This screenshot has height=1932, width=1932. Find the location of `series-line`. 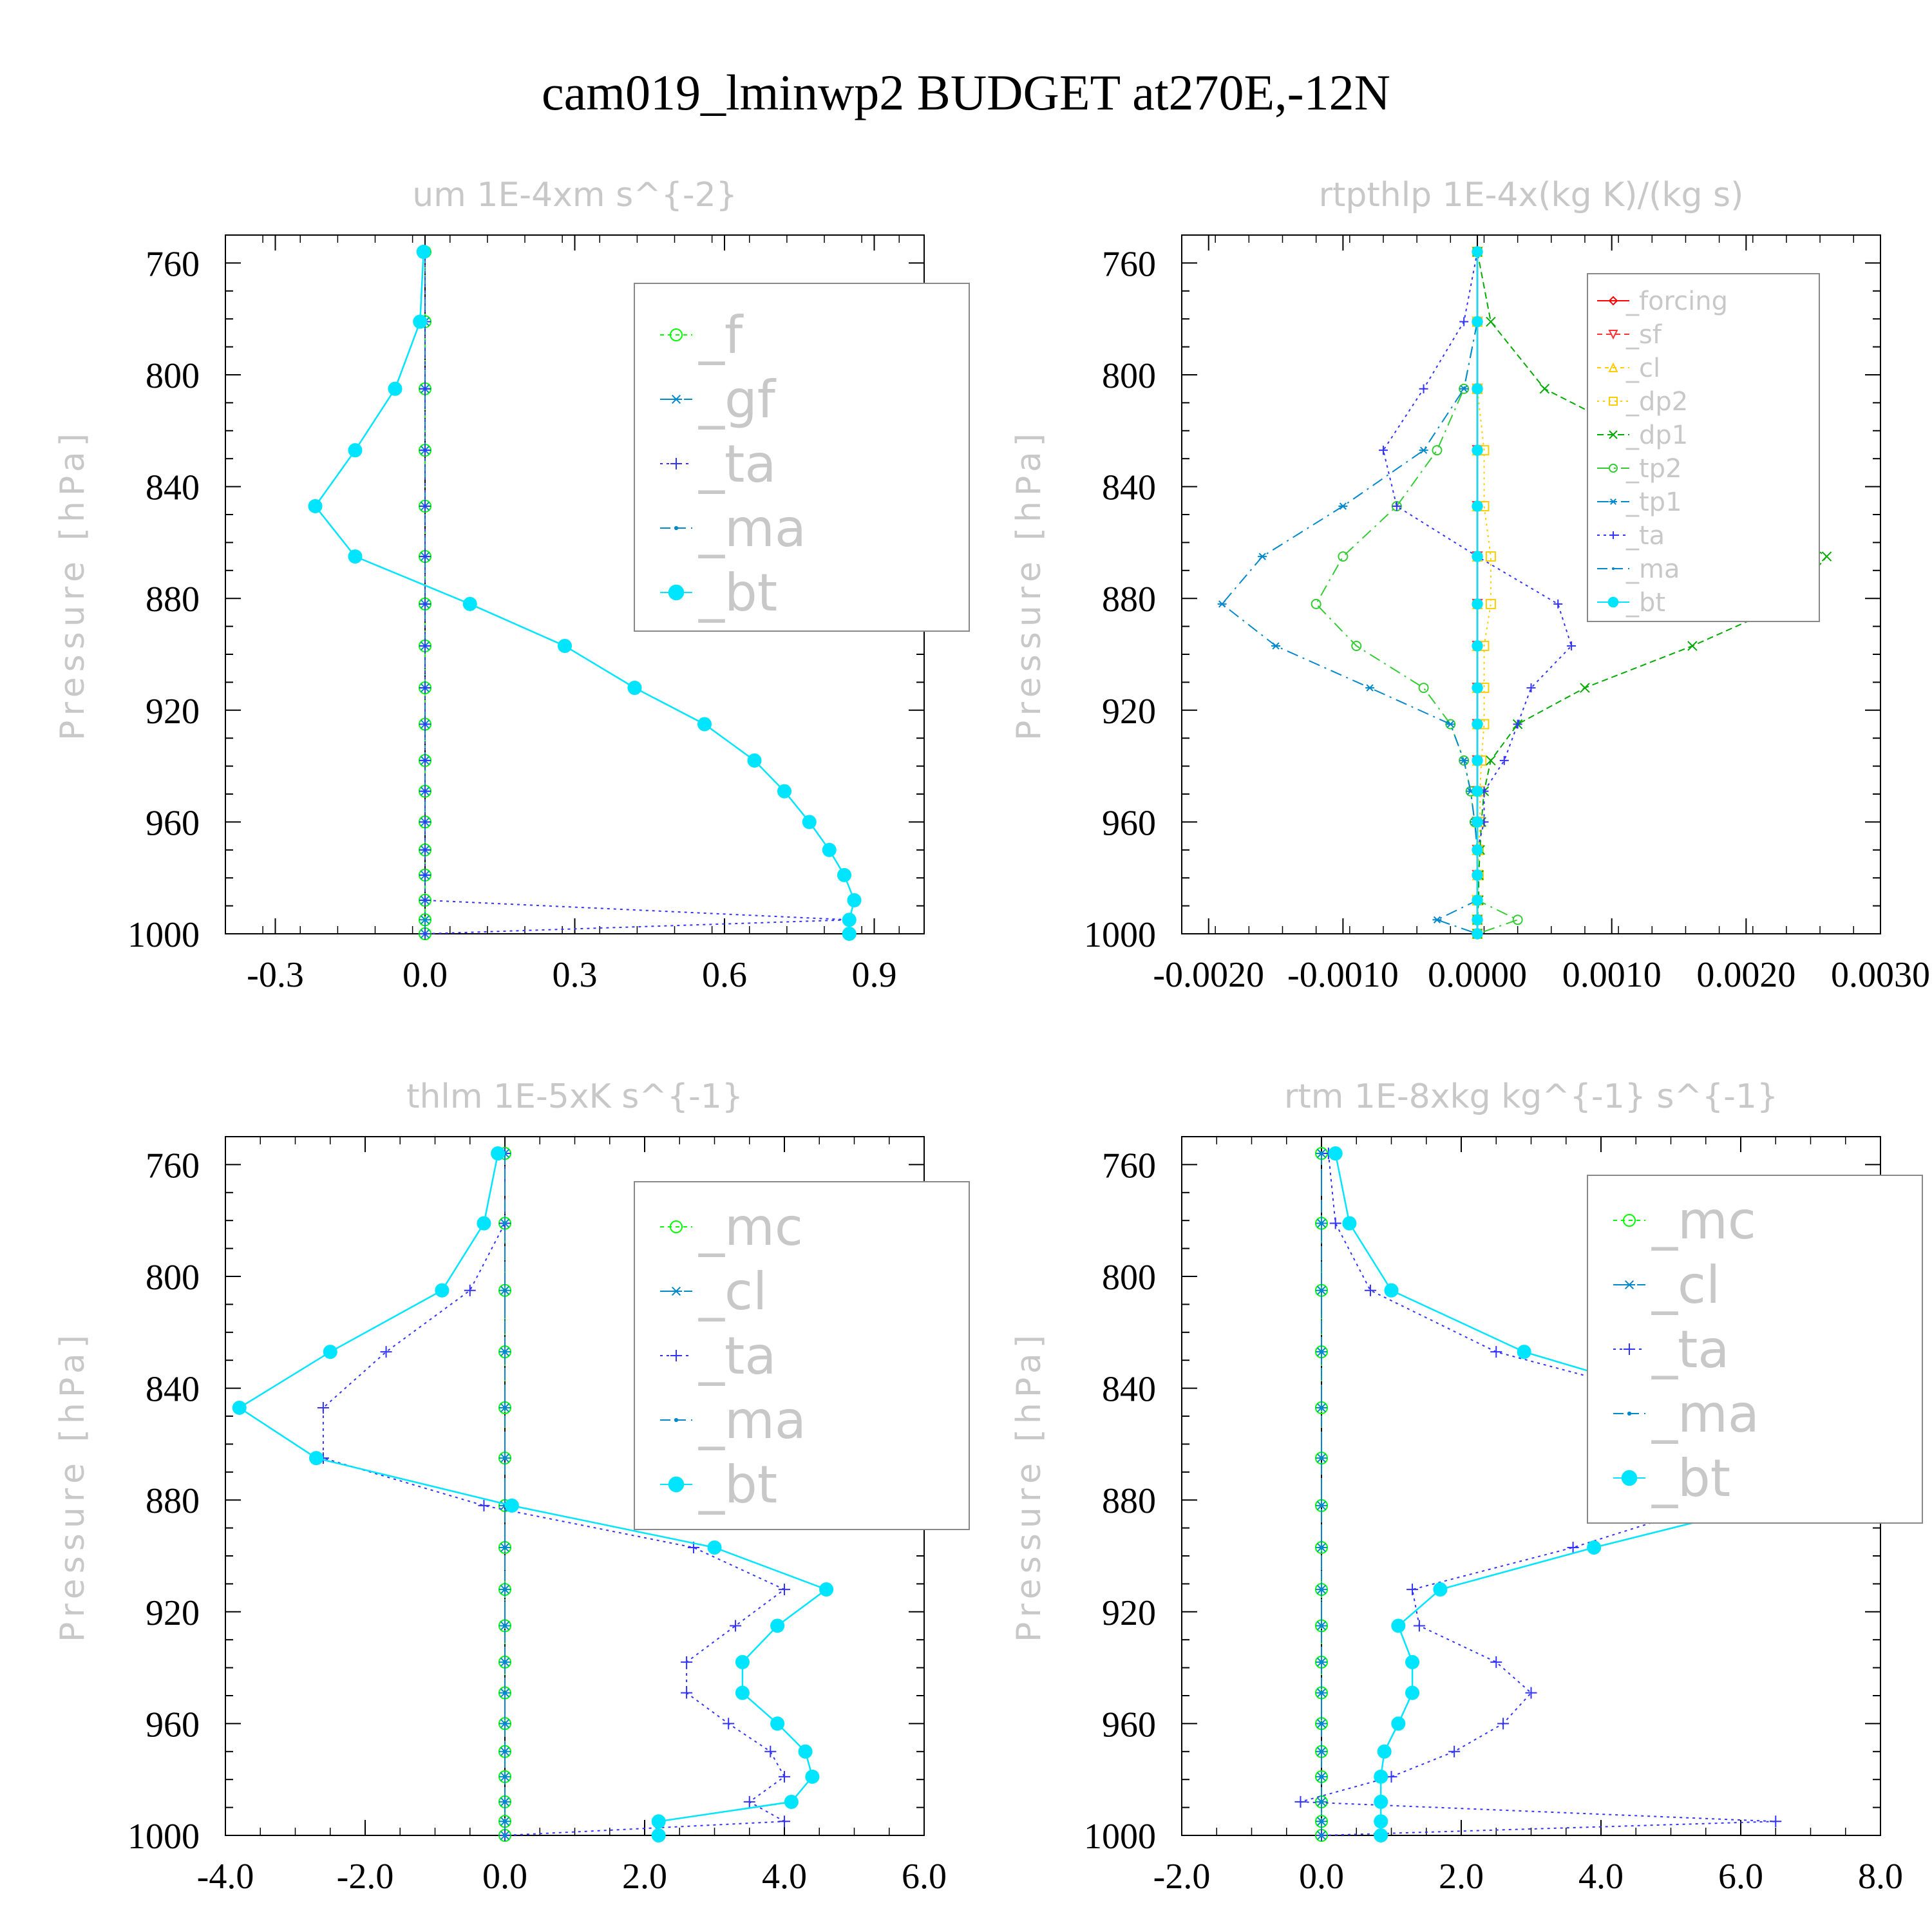

series-line is located at coordinates (554, 1494).